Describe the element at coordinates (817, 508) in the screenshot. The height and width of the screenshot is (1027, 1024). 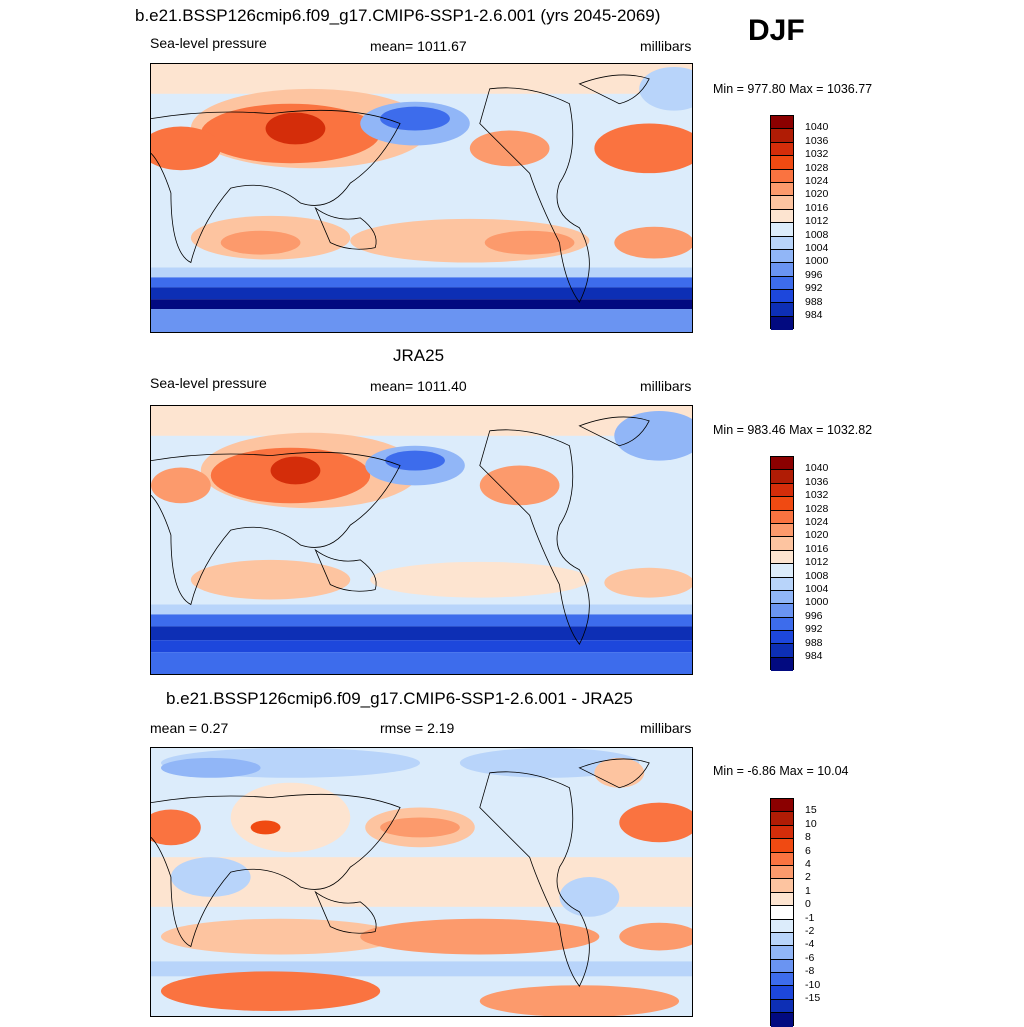
I see `colorbar-label: 1028` at that location.